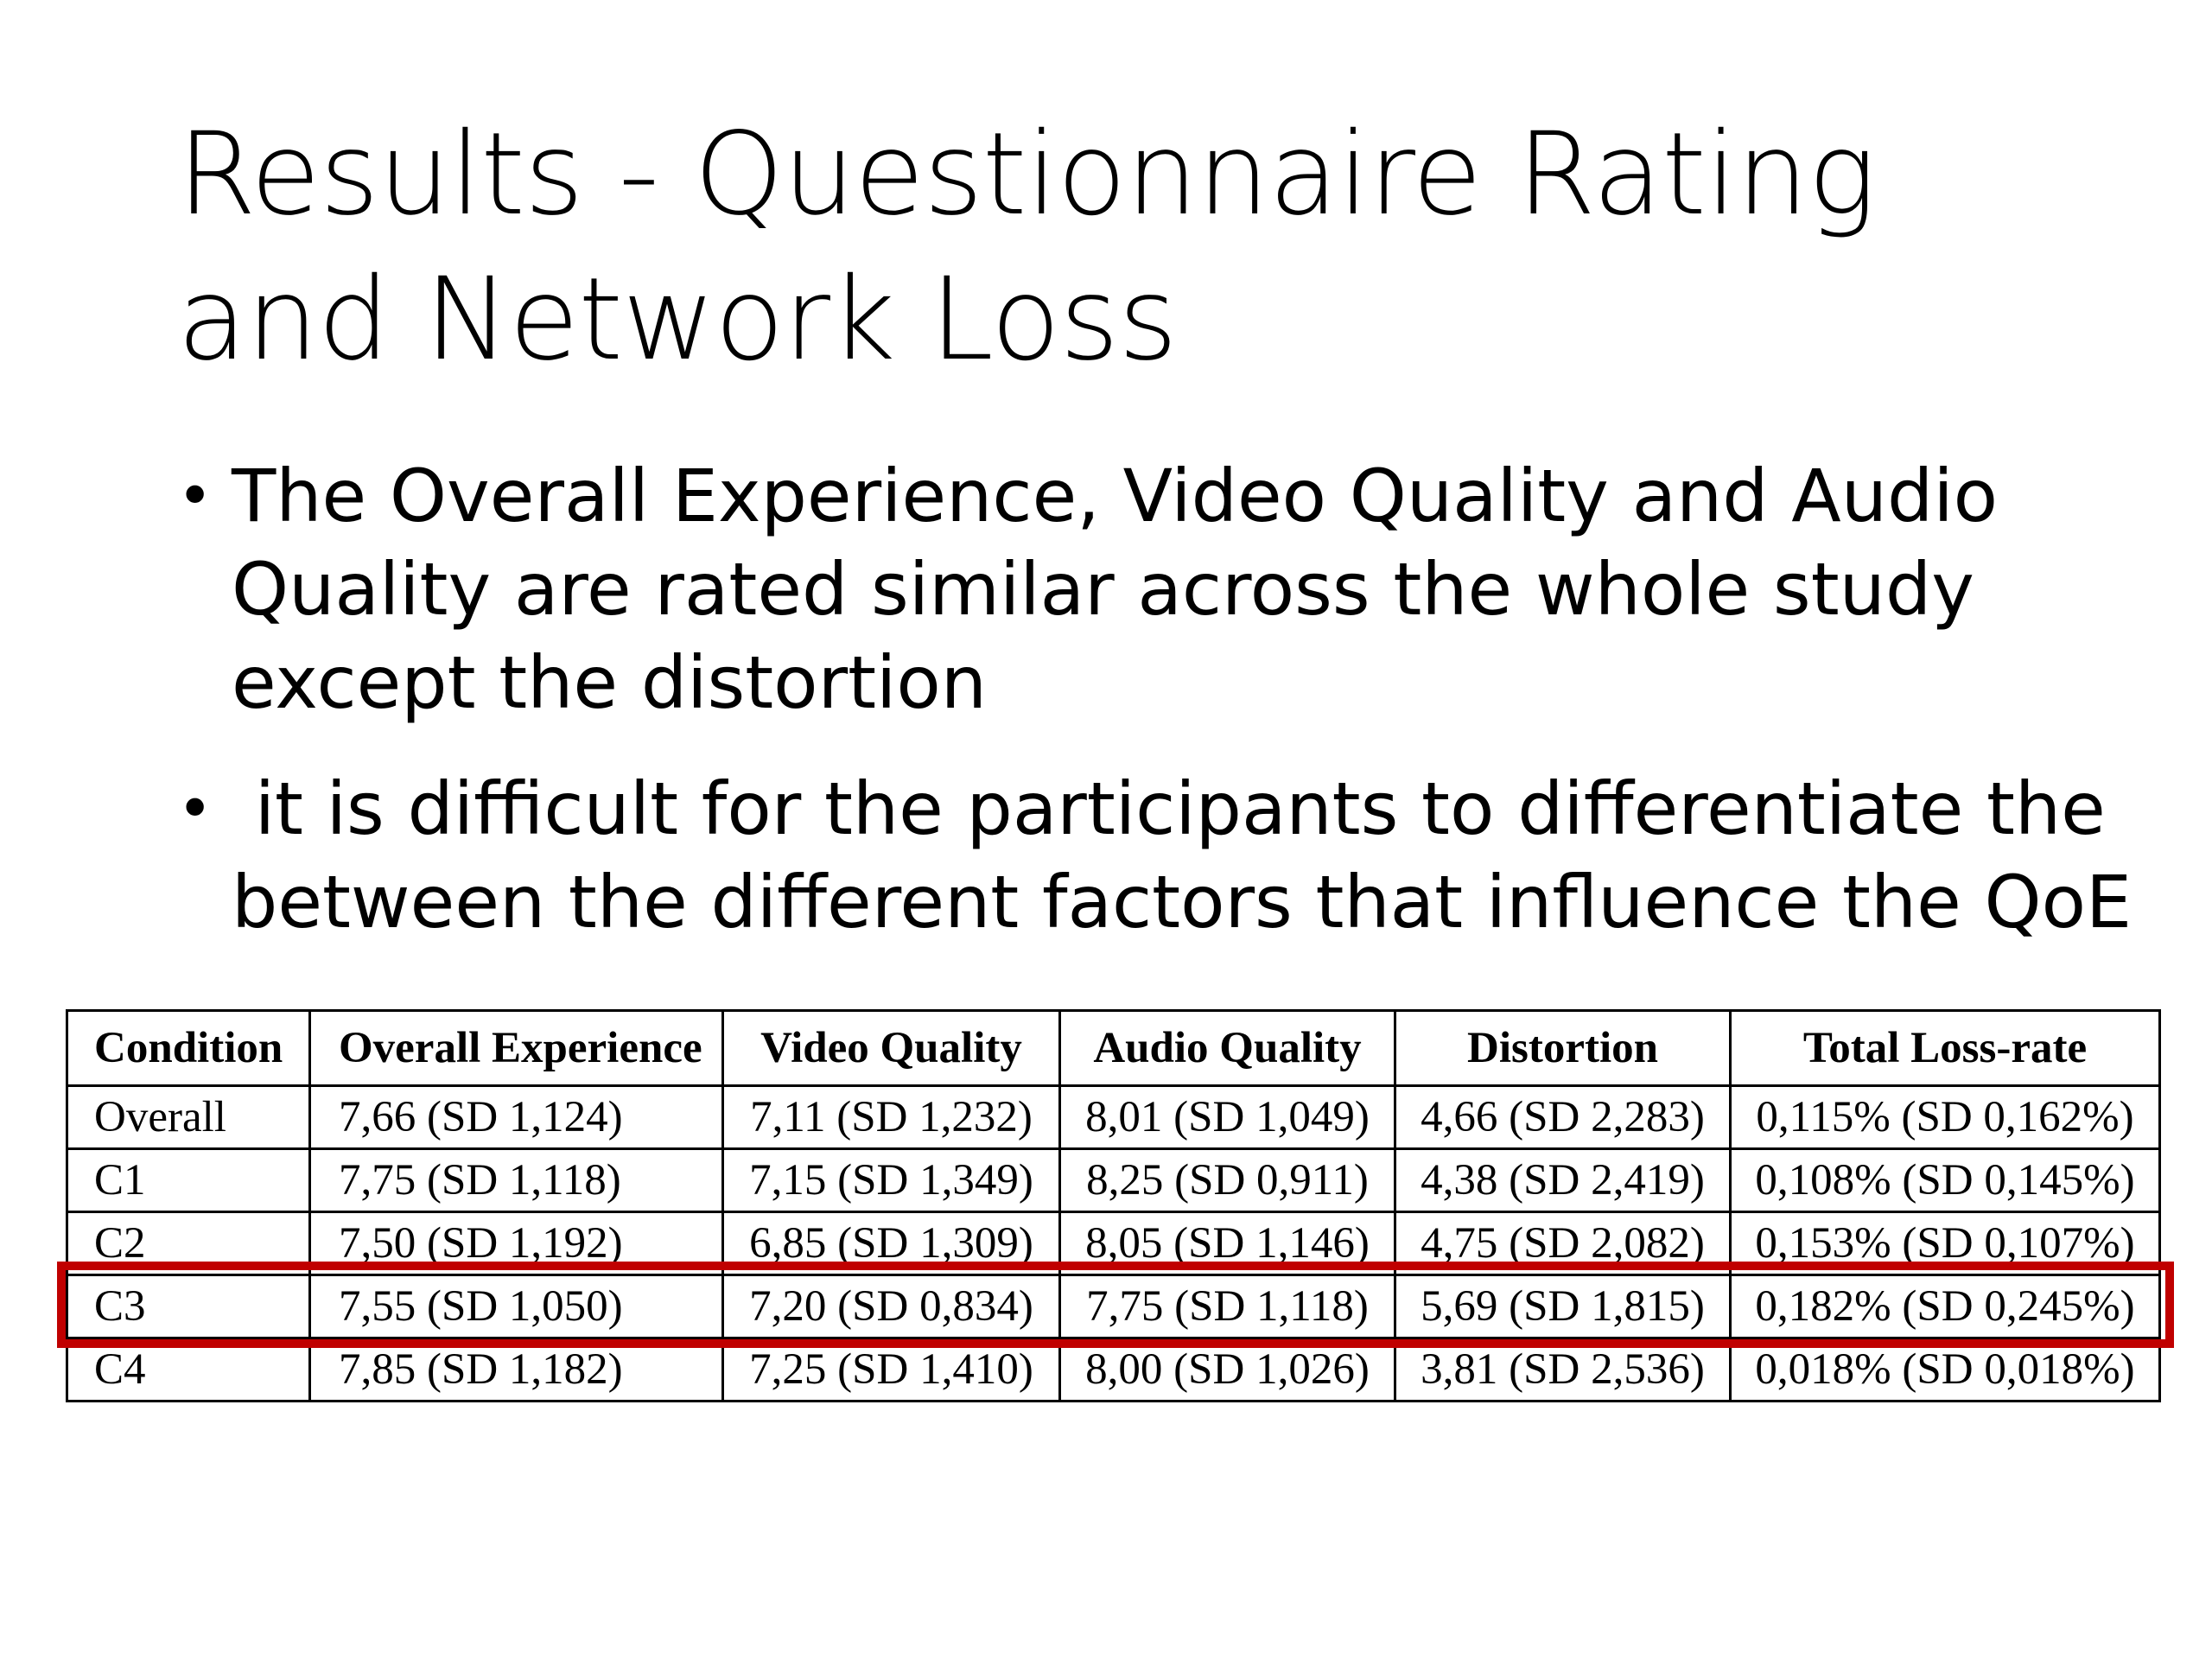 Image resolution: width=2212 pixels, height=1659 pixels. Describe the element at coordinates (891, 1048) in the screenshot. I see `column-header: Video Quality` at that location.